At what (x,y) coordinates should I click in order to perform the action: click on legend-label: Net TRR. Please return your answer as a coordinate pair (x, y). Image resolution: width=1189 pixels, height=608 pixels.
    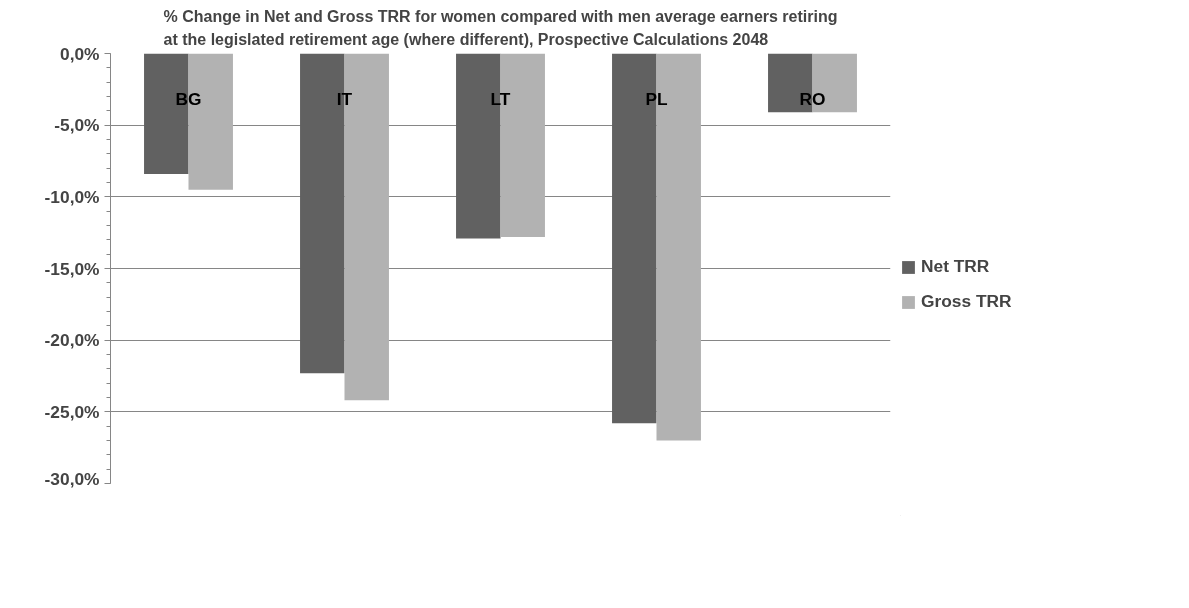
    Looking at the image, I should click on (955, 266).